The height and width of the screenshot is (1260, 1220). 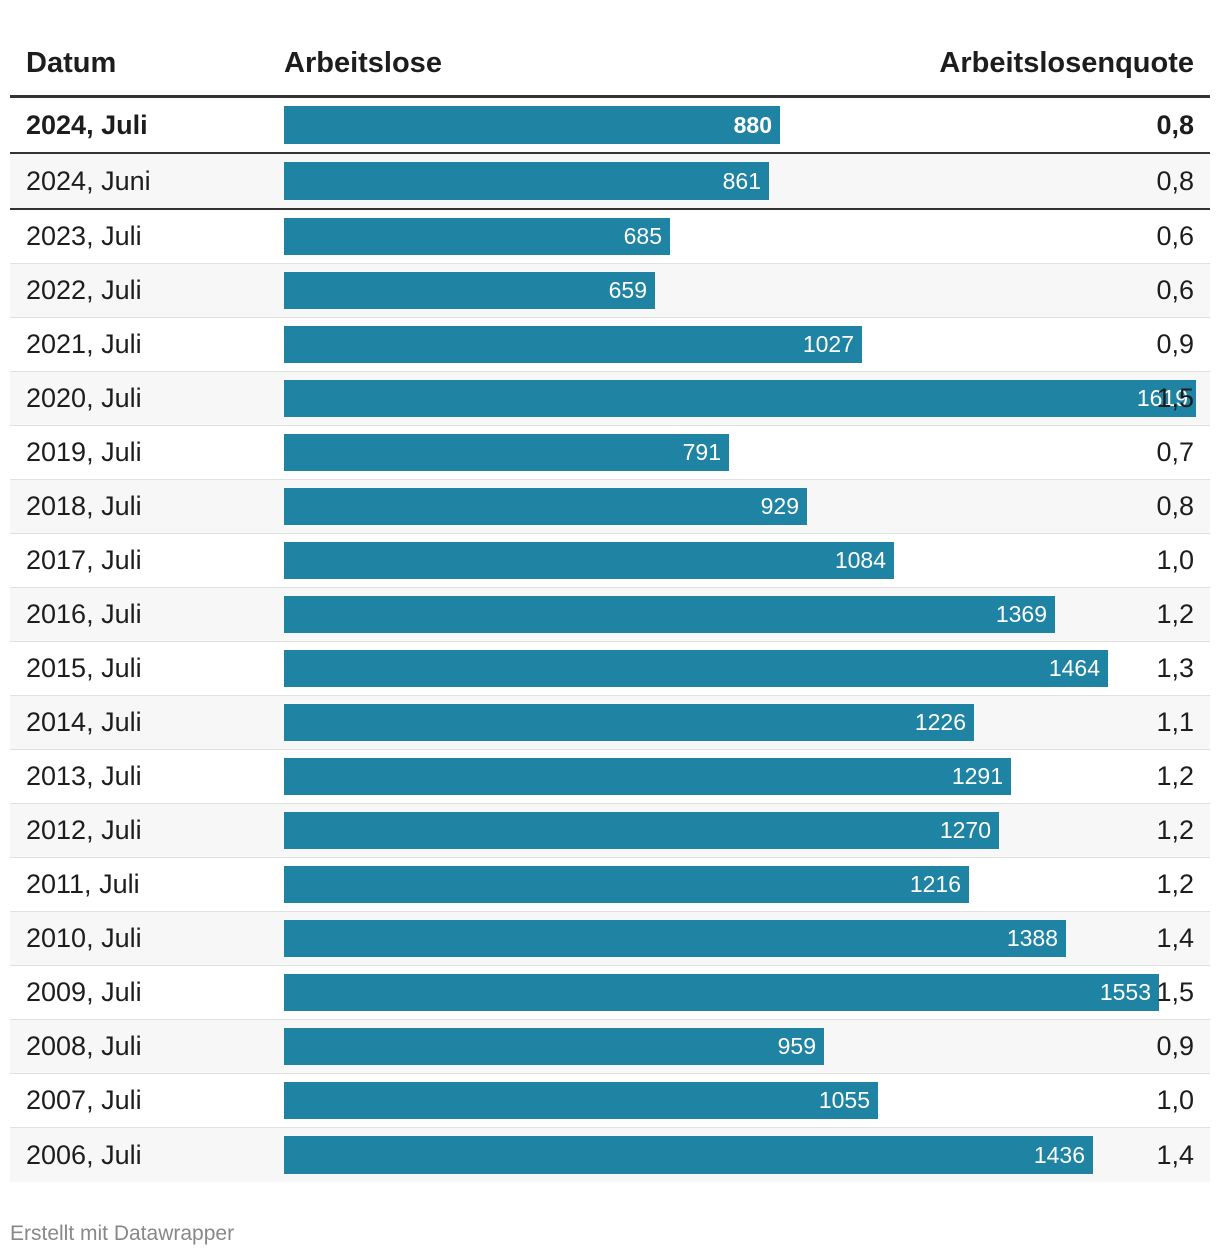 I want to click on bar-value-label: 1369, so click(x=1021, y=614).